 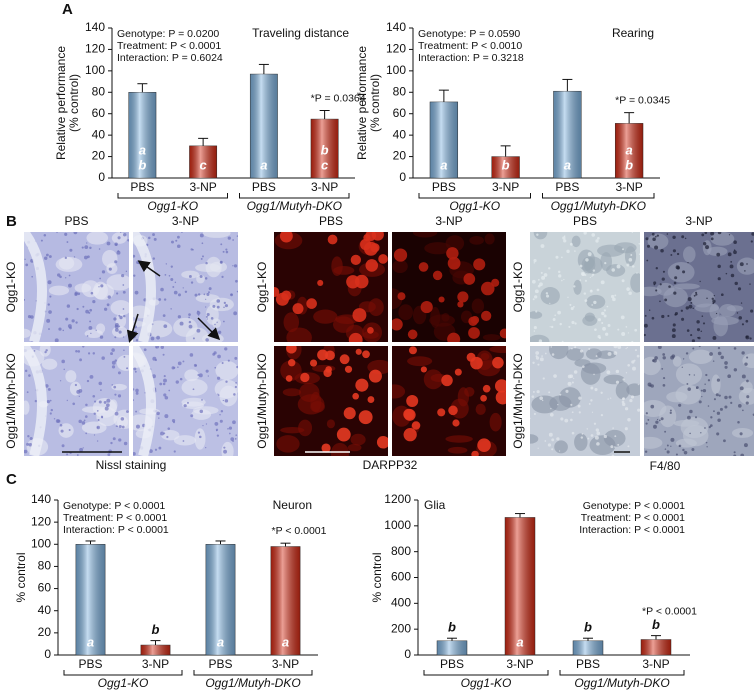 What do you see at coordinates (629, 150) in the screenshot?
I see `bar-shine` at bounding box center [629, 150].